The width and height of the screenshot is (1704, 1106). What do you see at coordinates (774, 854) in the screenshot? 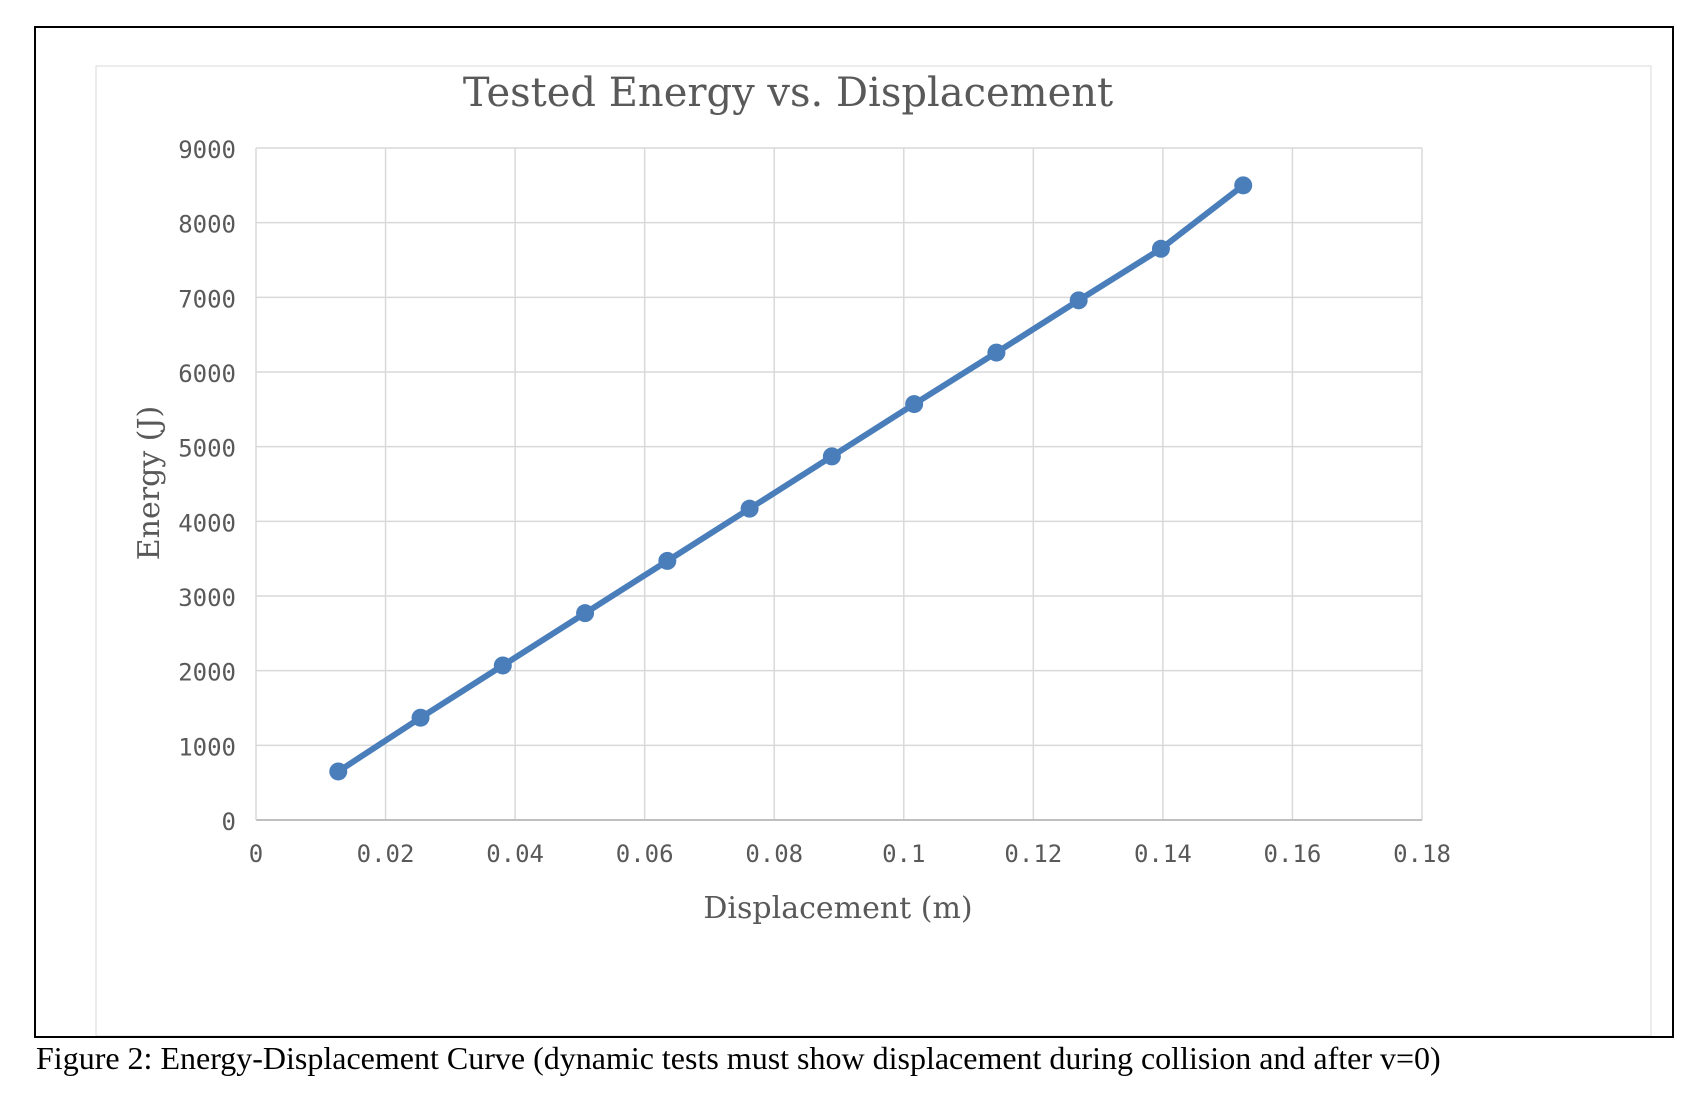
I see `x-tick-label: 0.08` at bounding box center [774, 854].